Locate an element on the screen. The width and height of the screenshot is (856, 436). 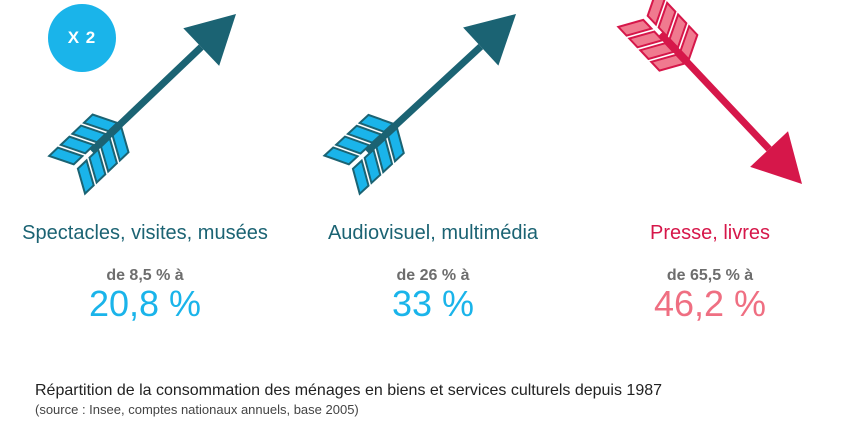
item-audiovisuel: Audiovisuel, multimédia de 26 % à 33 % is located at coordinates (433, 273).